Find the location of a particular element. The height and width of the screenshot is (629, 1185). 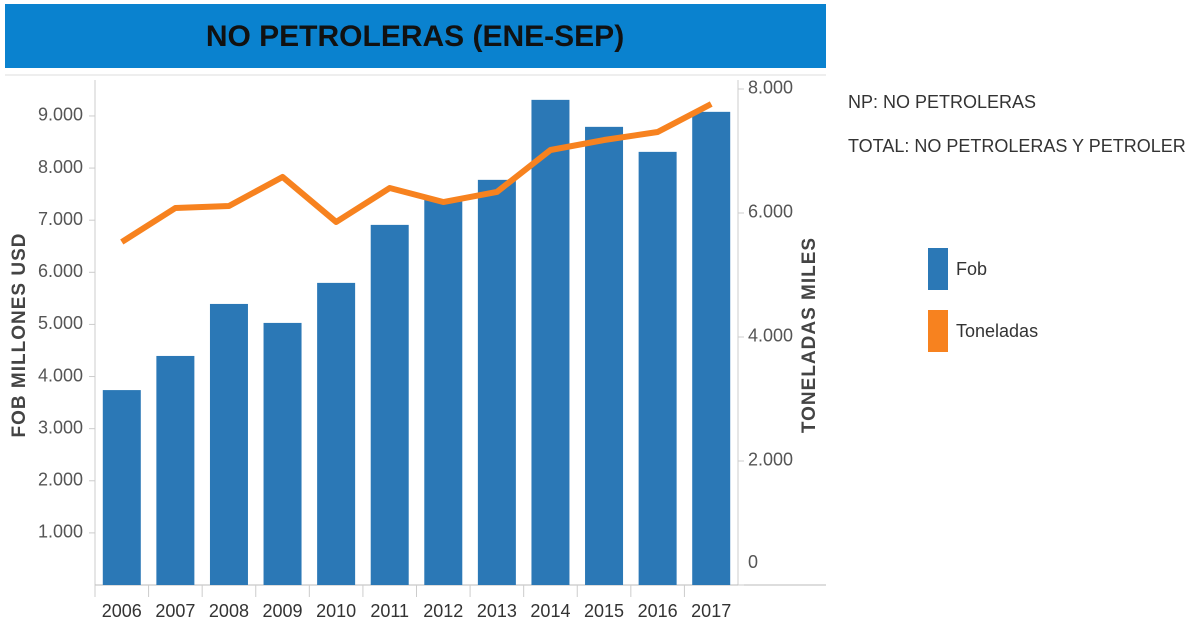

y-tick-label: 2.000 is located at coordinates (60, 480).